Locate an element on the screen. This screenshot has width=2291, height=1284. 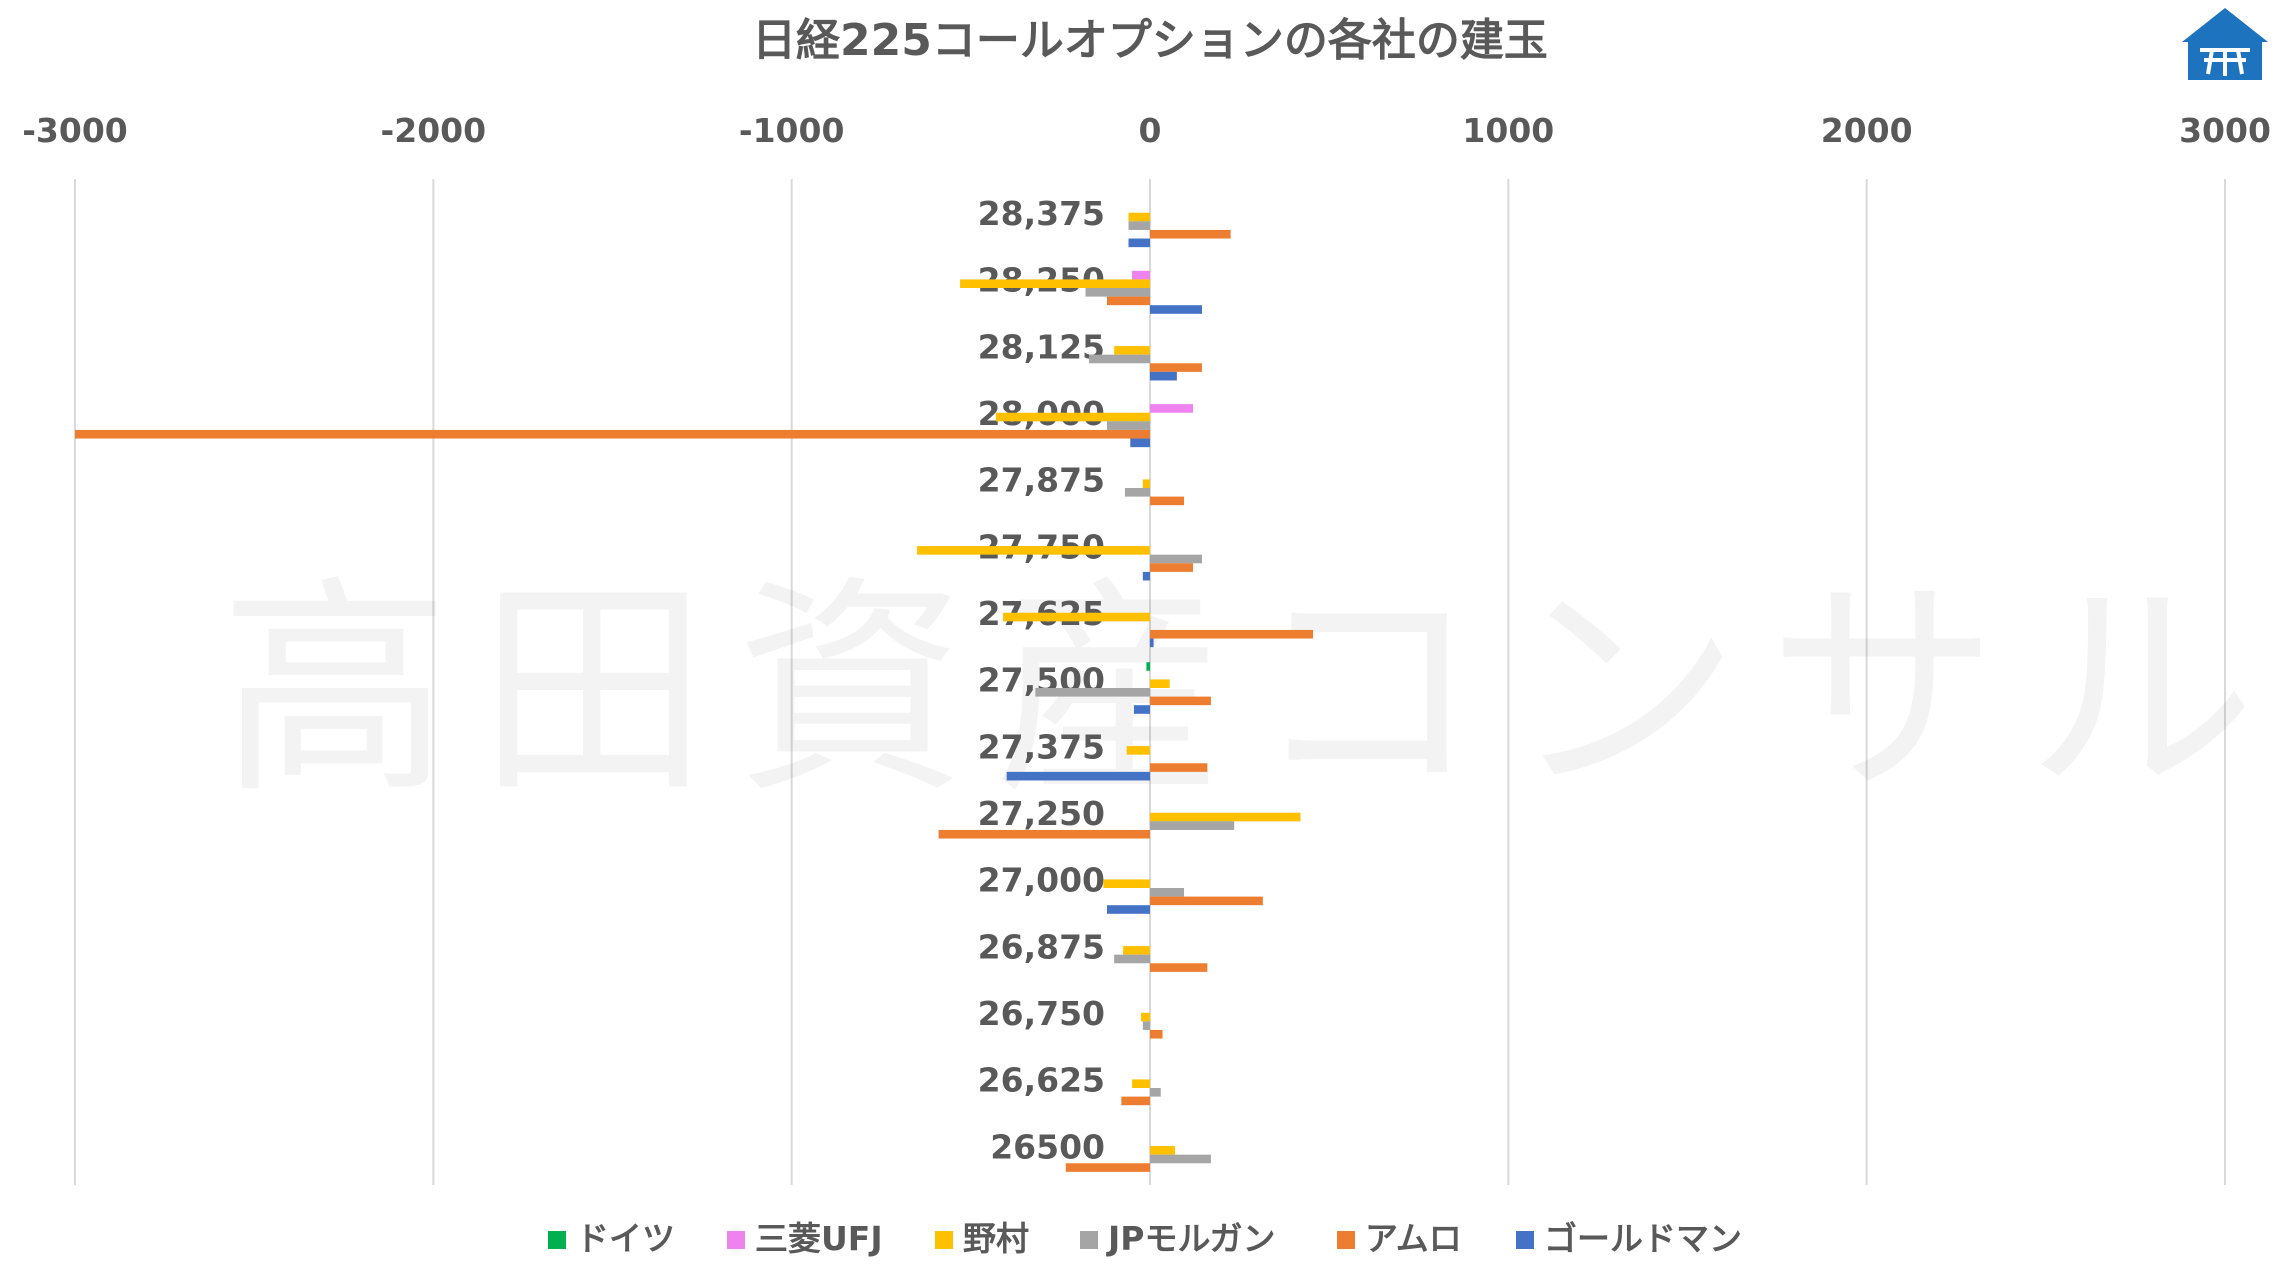
legend: ドイツ 三菱UFJ 野村 JPモルガン アムロ ゴールドマン is located at coordinates (1145, 1238).